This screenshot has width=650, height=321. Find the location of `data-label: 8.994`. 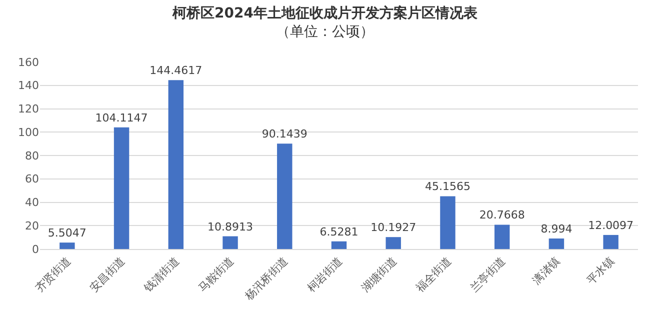

data-label: 8.994 is located at coordinates (556, 229).